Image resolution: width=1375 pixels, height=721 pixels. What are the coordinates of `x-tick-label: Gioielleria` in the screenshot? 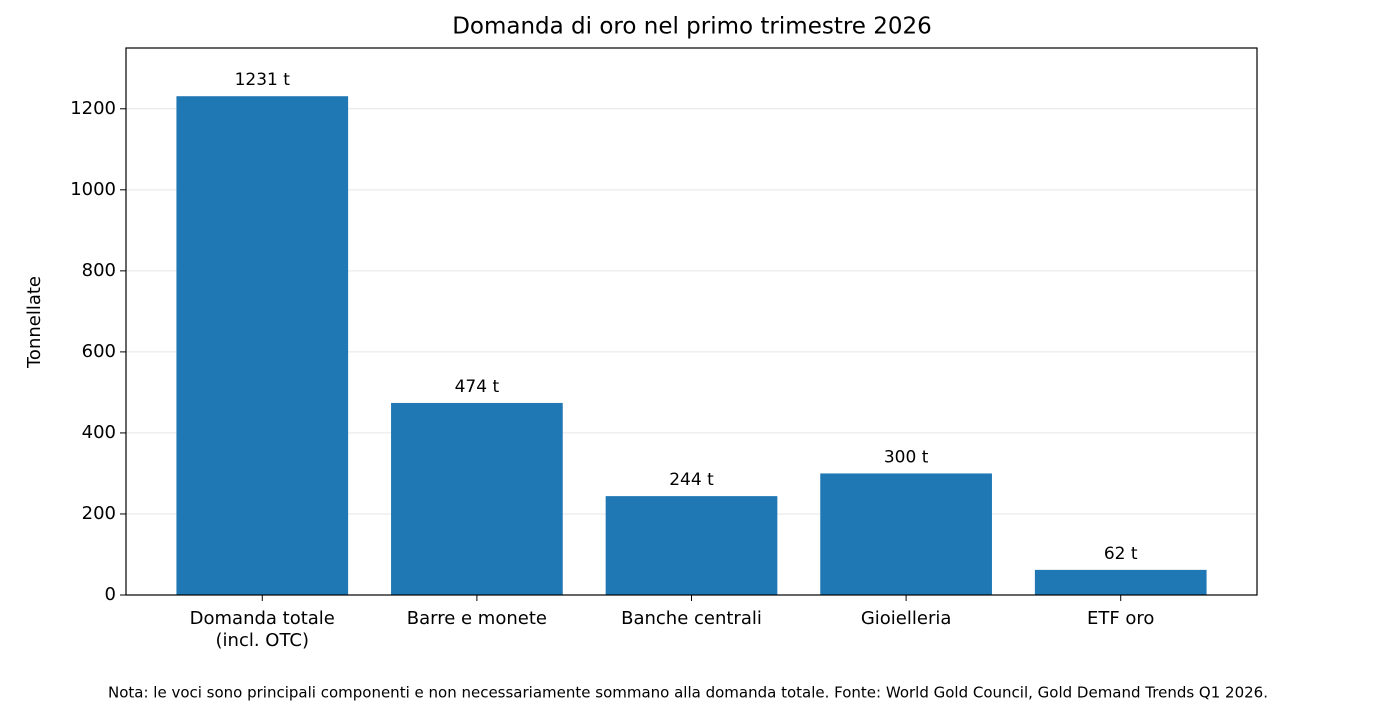 It's located at (906, 618).